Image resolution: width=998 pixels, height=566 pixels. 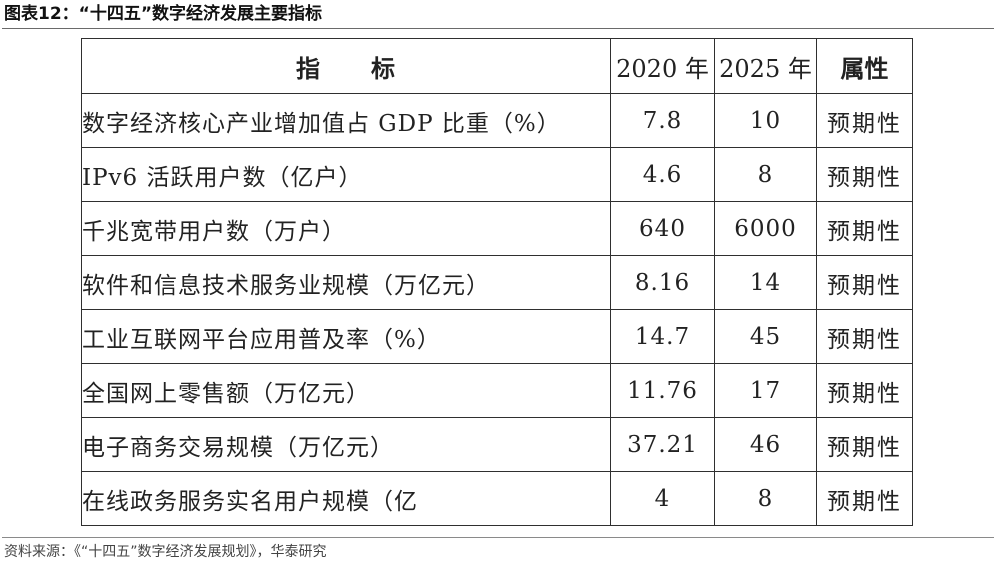 I want to click on cell-2020: 4.6, so click(x=662, y=174).